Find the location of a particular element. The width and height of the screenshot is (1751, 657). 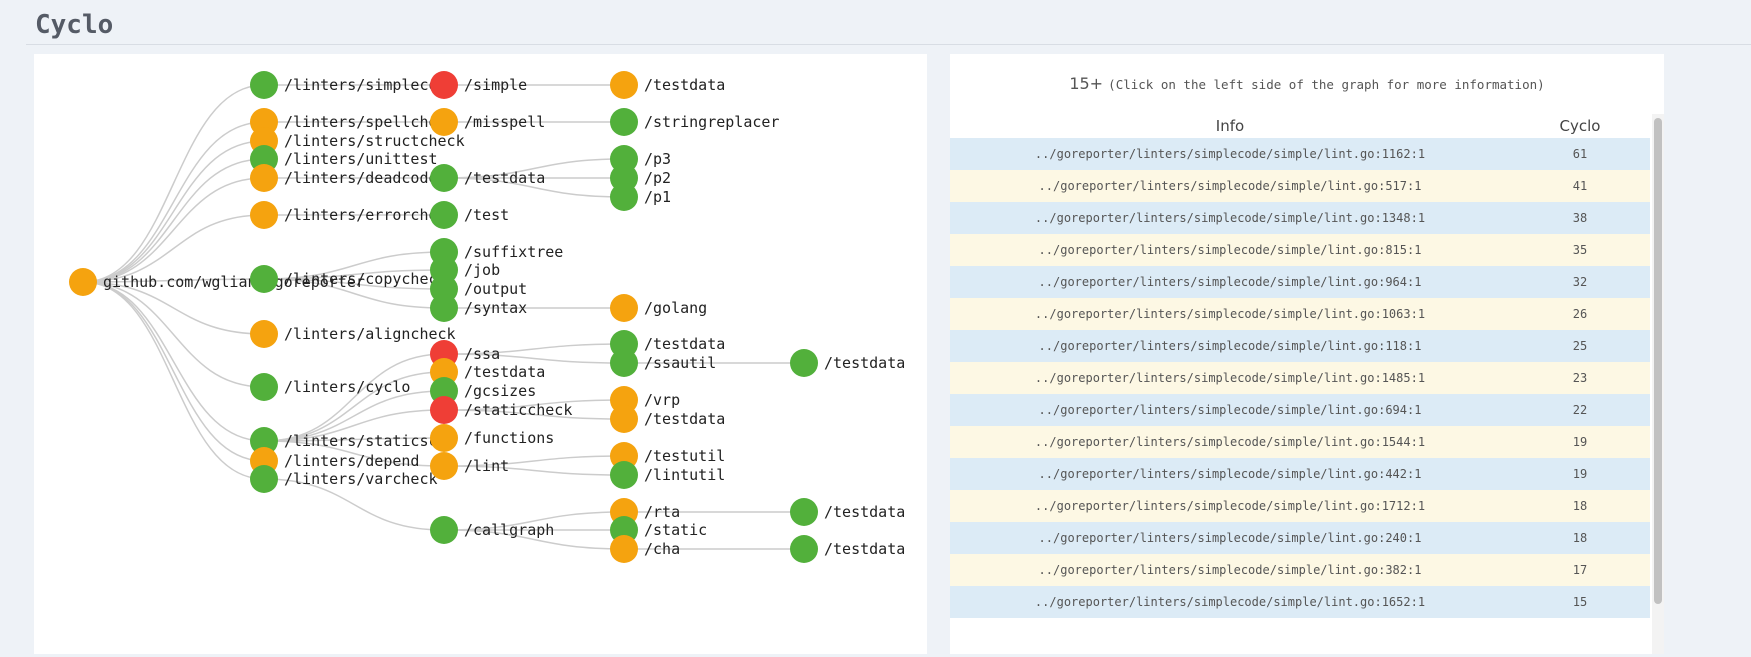

graph-link-callgraph-rta is located at coordinates (534, 521).